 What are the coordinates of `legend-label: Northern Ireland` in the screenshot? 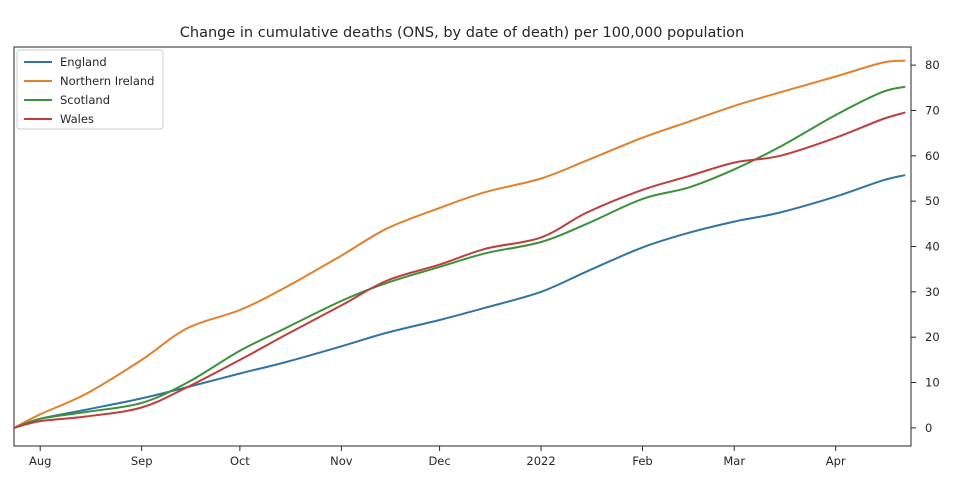 It's located at (107, 81).